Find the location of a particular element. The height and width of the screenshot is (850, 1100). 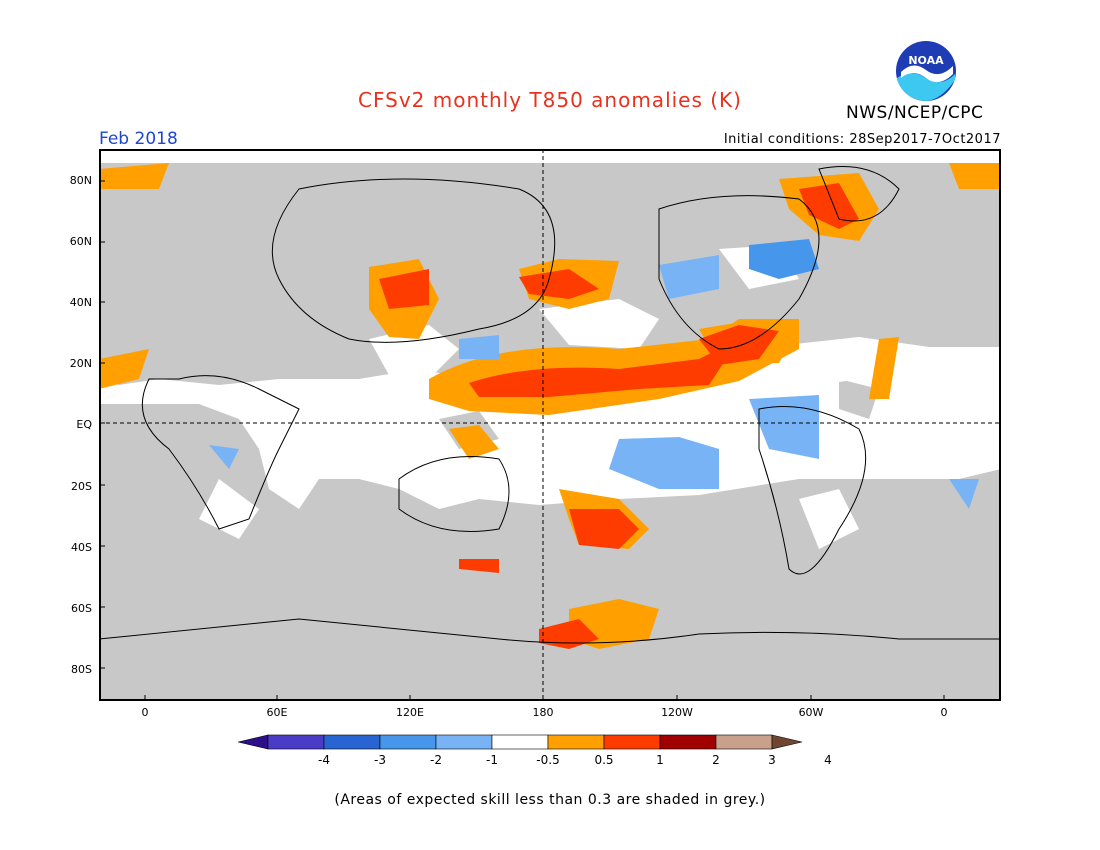

noaa-logo-icon: NOAA is located at coordinates (926, 71).